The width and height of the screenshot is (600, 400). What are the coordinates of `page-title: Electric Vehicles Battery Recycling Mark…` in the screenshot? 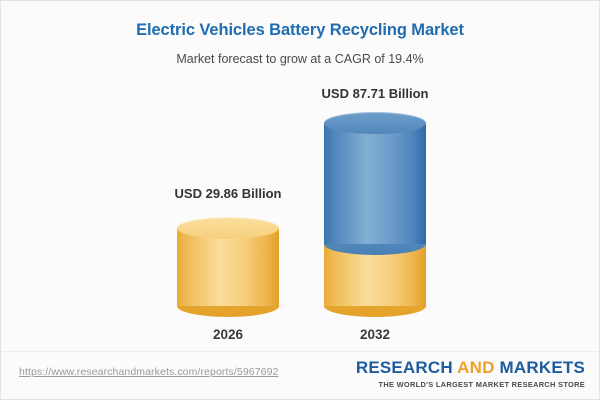 It's located at (300, 30).